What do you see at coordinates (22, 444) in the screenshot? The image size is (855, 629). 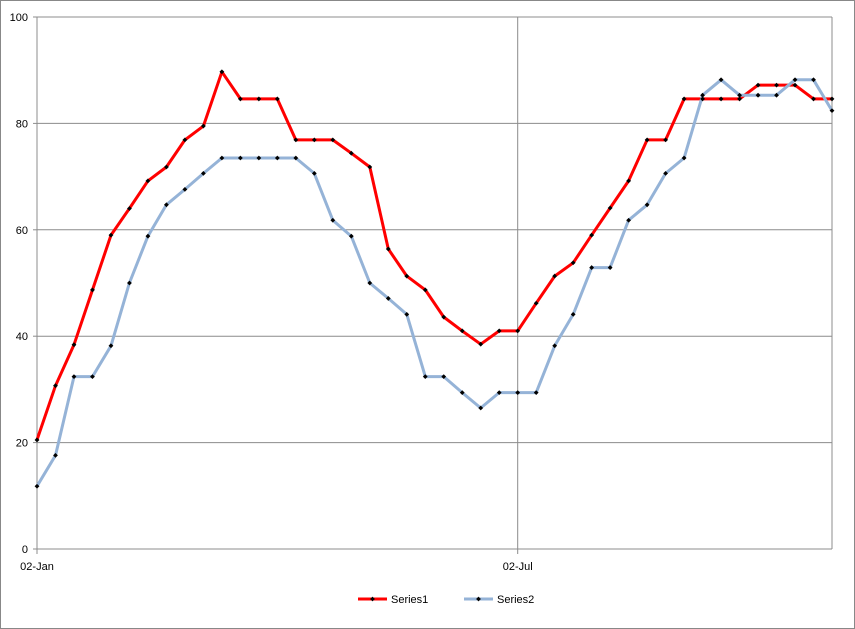 I see `y-tick-label-20: 20` at bounding box center [22, 444].